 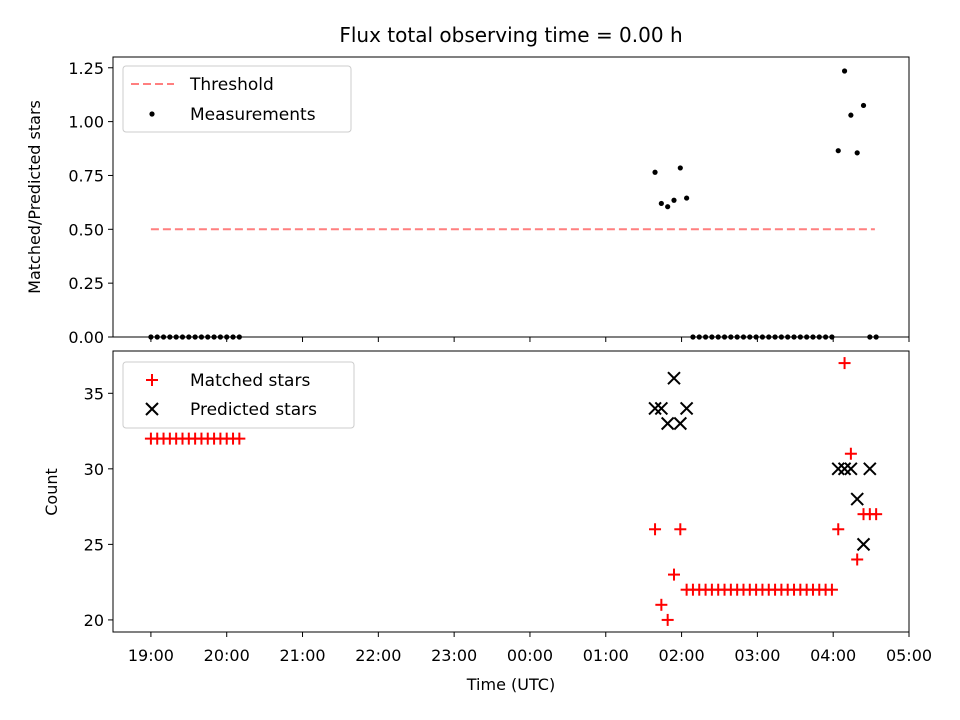 What do you see at coordinates (231, 85) in the screenshot?
I see `threshold-legend-label: Threshold` at bounding box center [231, 85].